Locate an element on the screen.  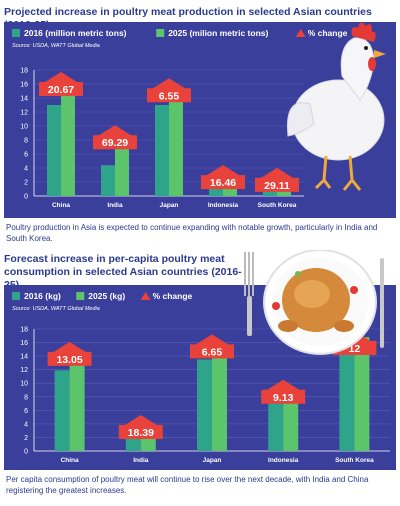
pct-change-label: 6.55 is located at coordinates (169, 96).